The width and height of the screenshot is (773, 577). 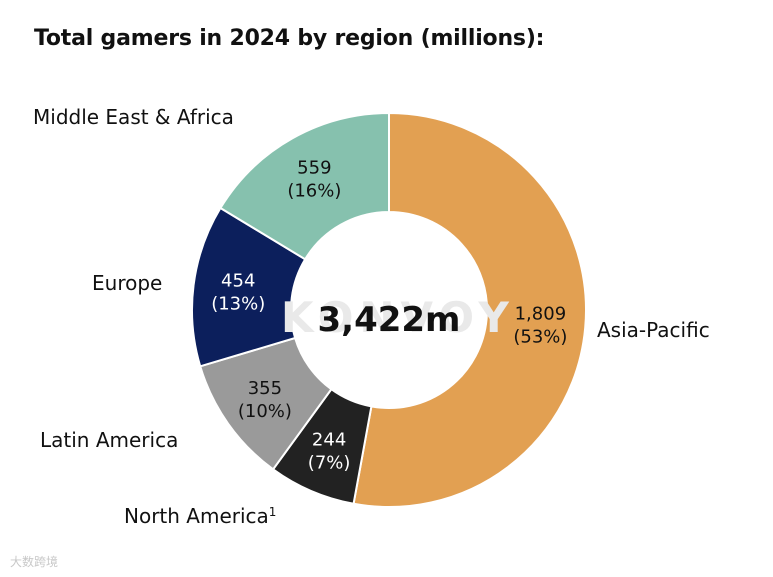 I want to click on slice-percent-latin-america: (10%), so click(x=265, y=411).